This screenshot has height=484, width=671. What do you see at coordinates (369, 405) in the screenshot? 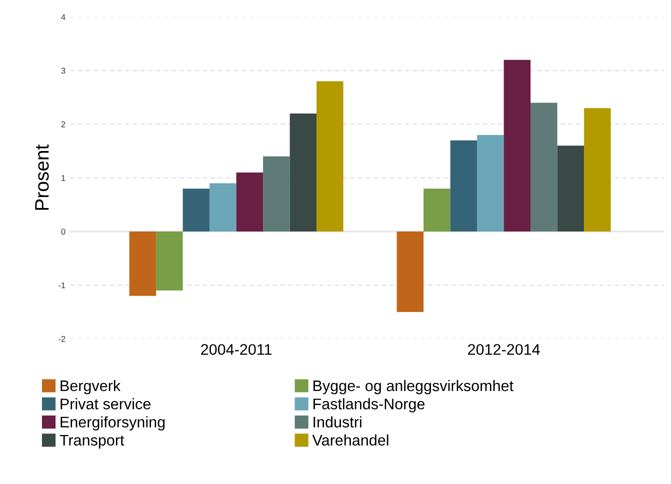
I see `legend-label: Fastlands-Norge` at bounding box center [369, 405].